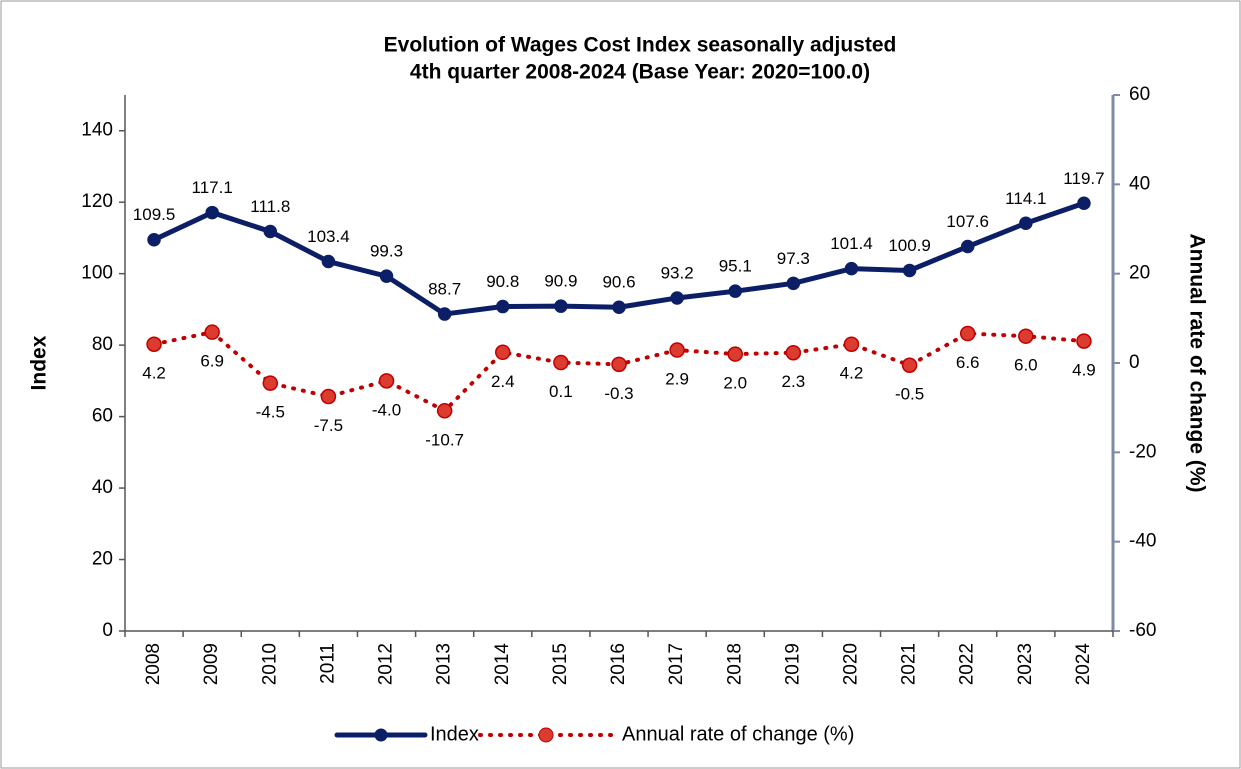 The height and width of the screenshot is (769, 1241). Describe the element at coordinates (444, 289) in the screenshot. I see `data-label: 88.7` at that location.